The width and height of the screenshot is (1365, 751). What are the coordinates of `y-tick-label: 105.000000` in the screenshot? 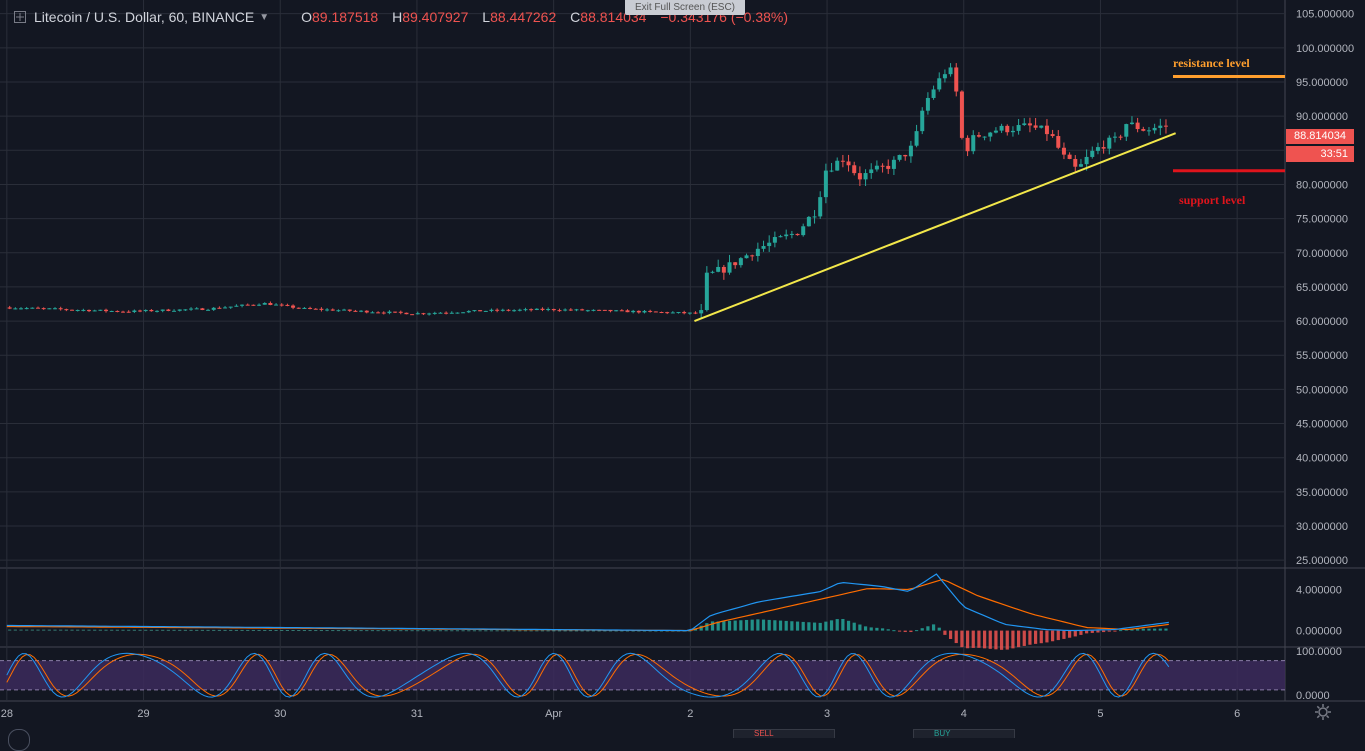 It's located at (1325, 15).